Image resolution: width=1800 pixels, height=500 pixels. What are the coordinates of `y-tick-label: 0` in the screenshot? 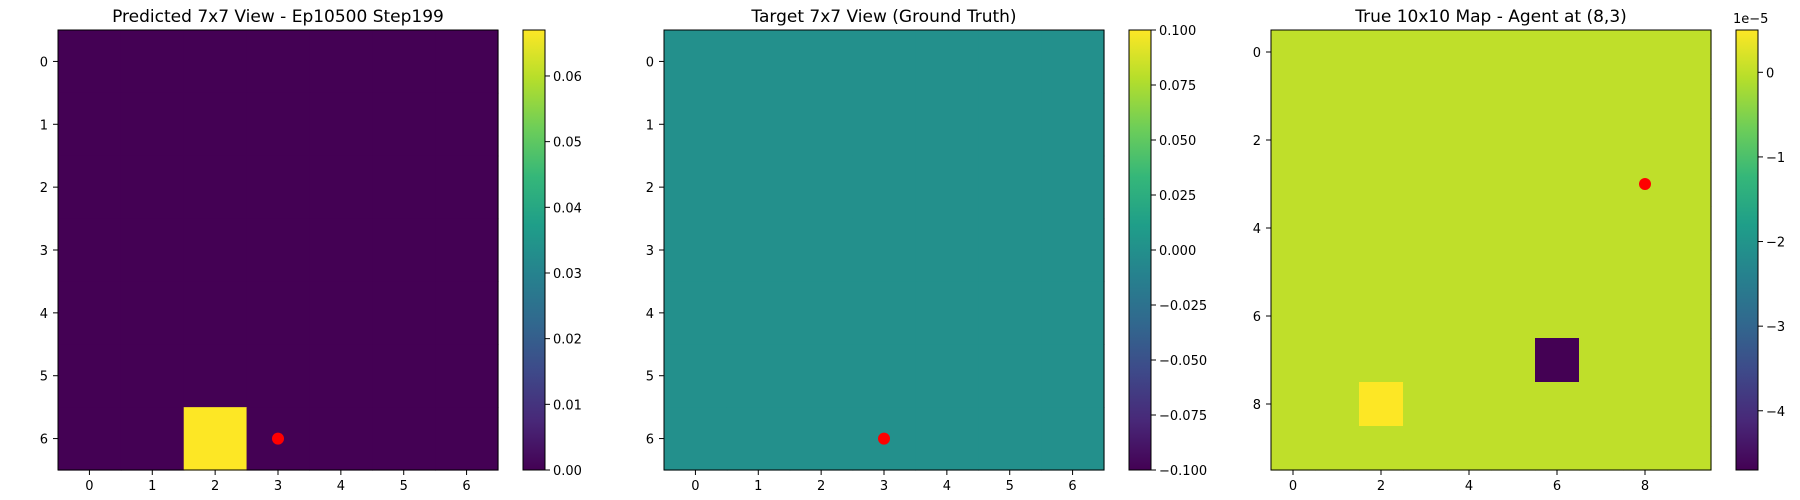 It's located at (44, 62).